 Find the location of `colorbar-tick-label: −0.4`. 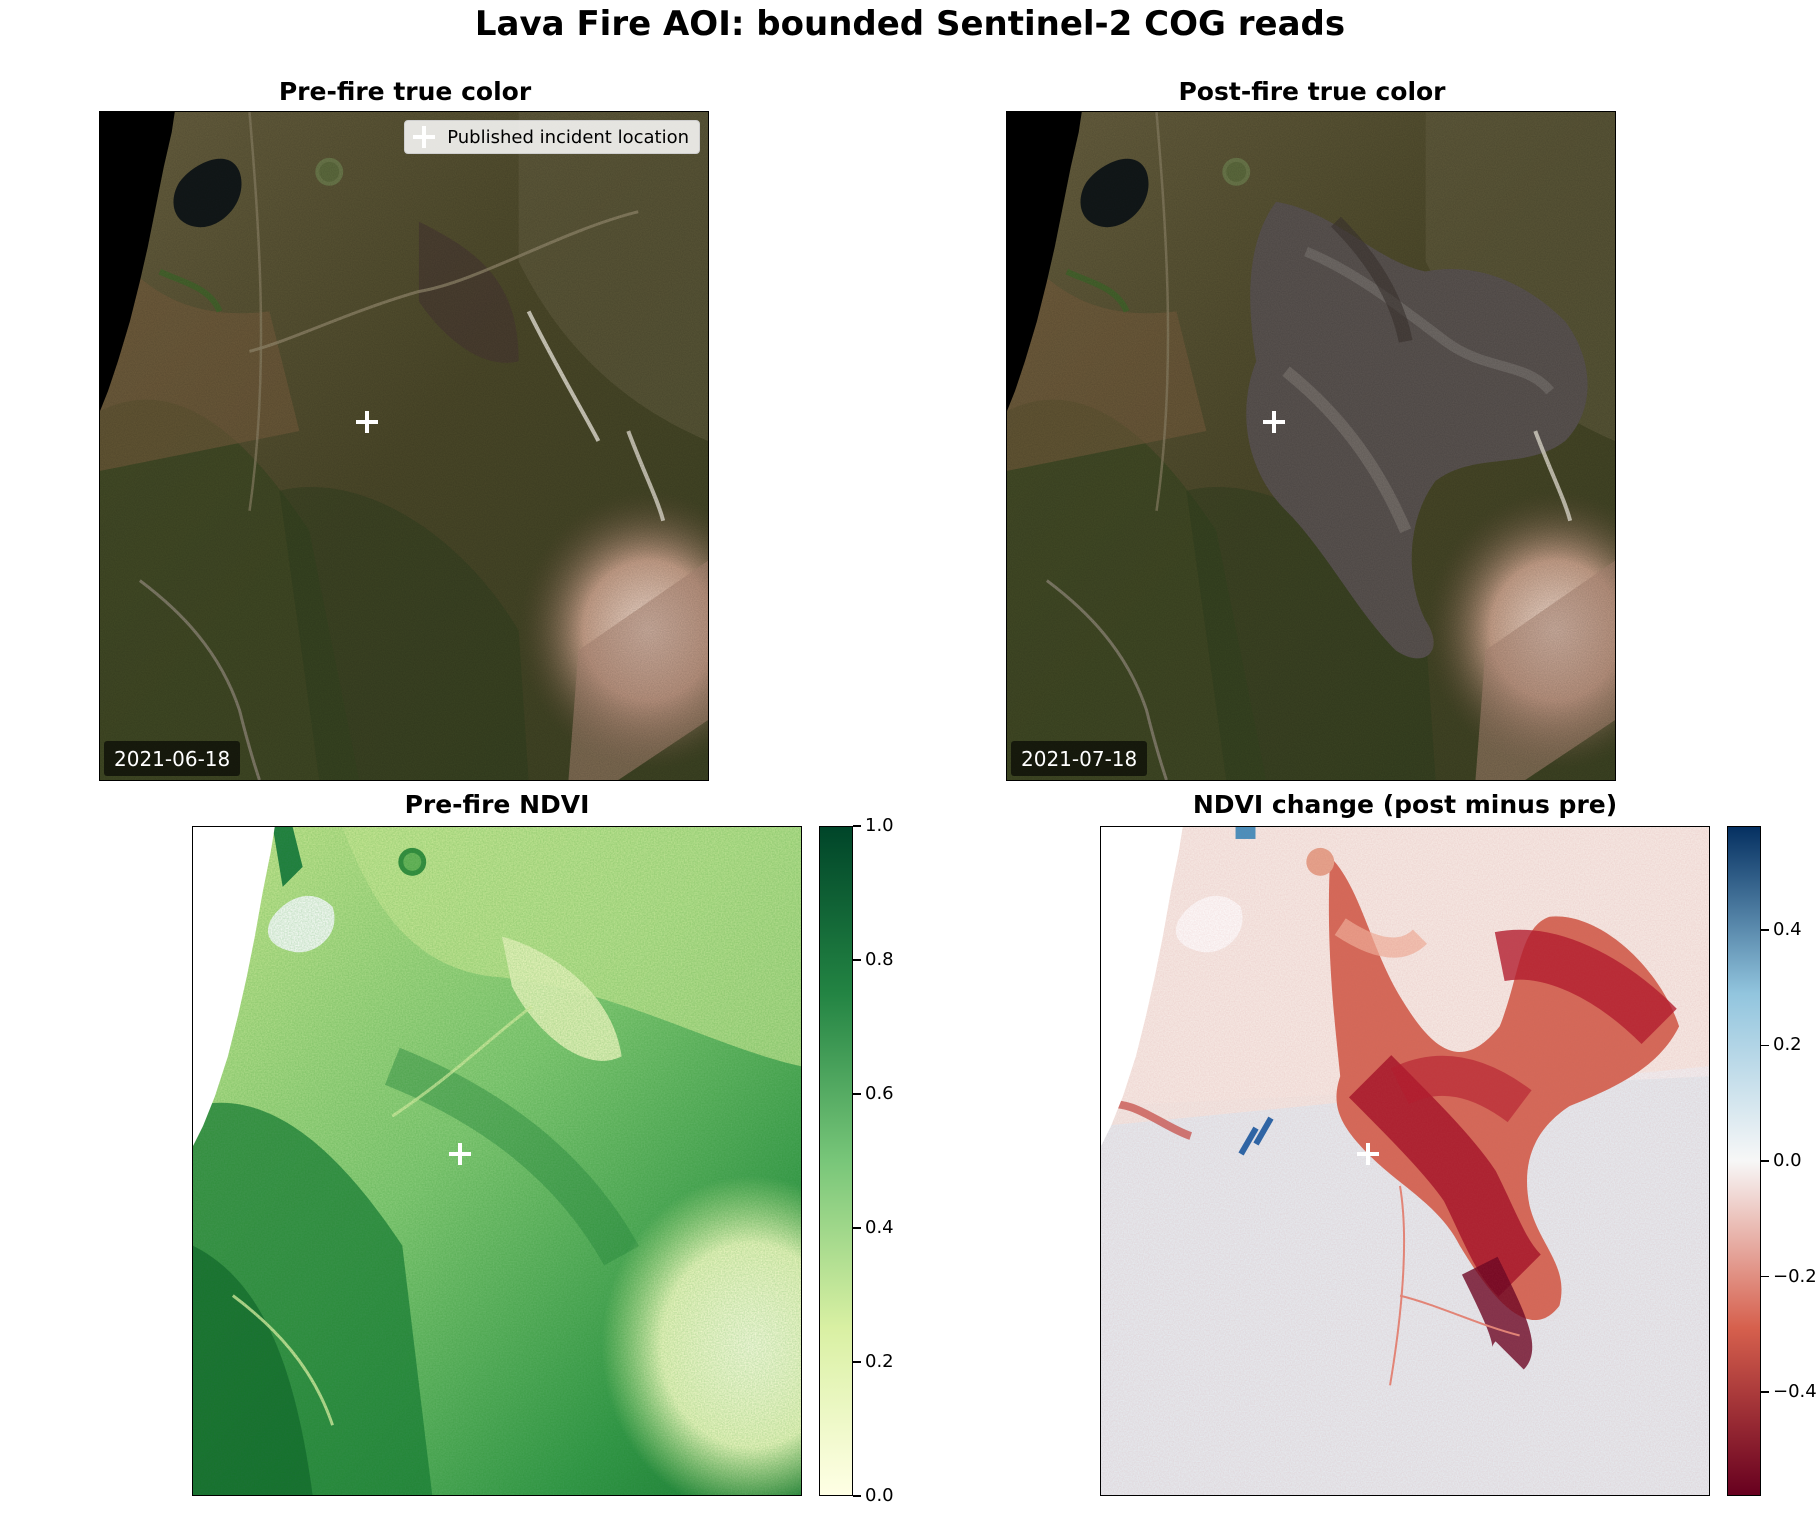

colorbar-tick-label: −0.4 is located at coordinates (1795, 1392).